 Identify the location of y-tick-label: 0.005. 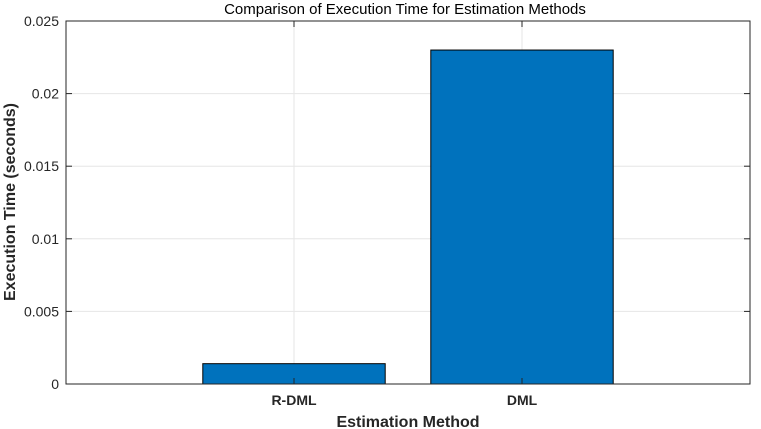
(41, 311).